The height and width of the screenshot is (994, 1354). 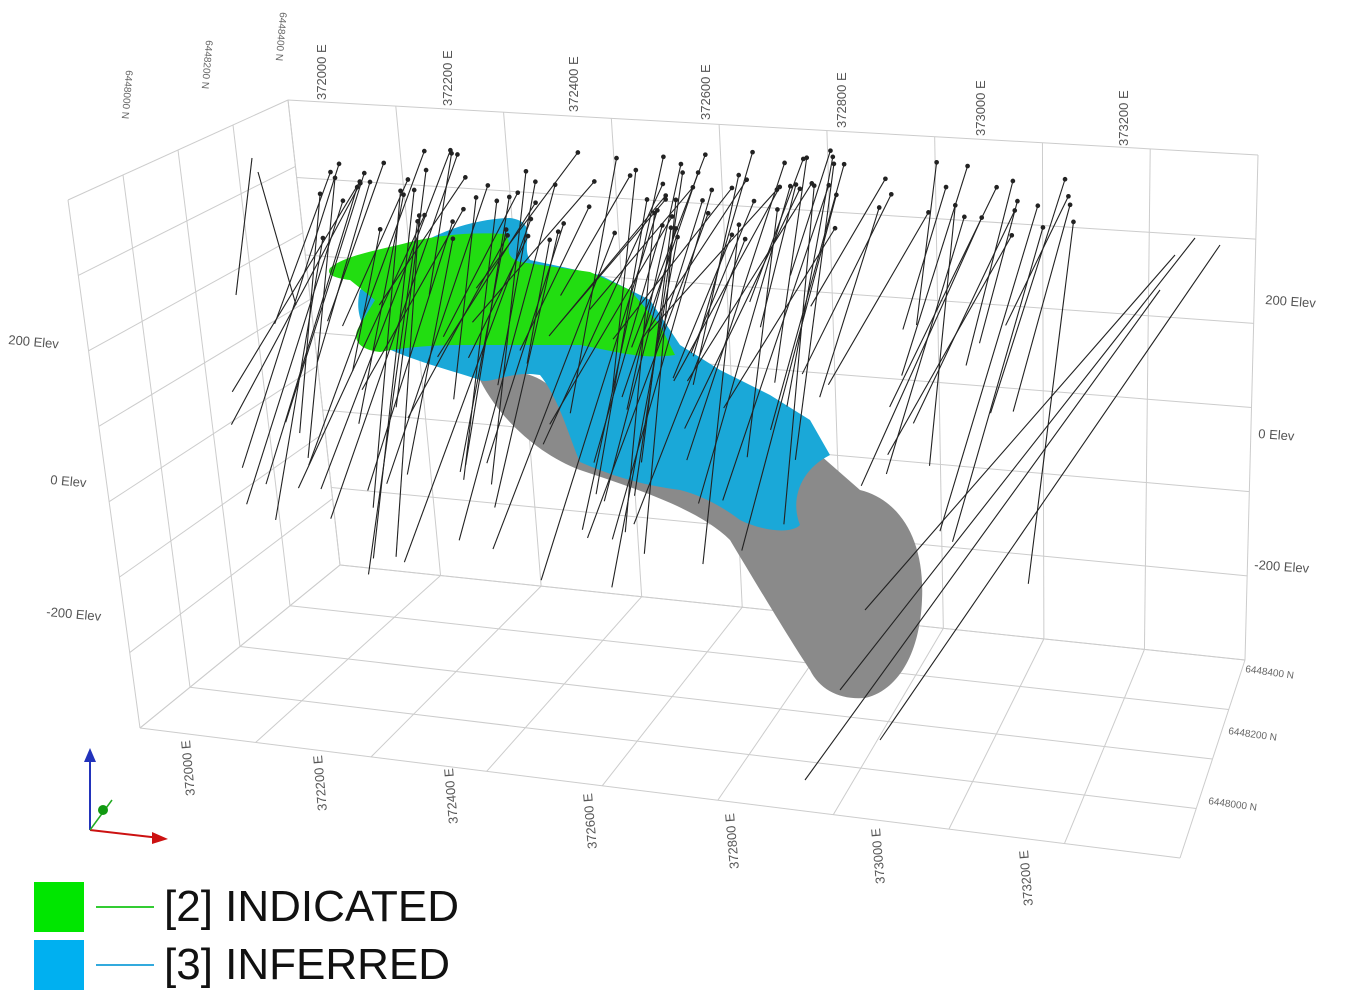 I want to click on legend: [2] INDICATED [3] INFERRED, so click(x=246, y=936).